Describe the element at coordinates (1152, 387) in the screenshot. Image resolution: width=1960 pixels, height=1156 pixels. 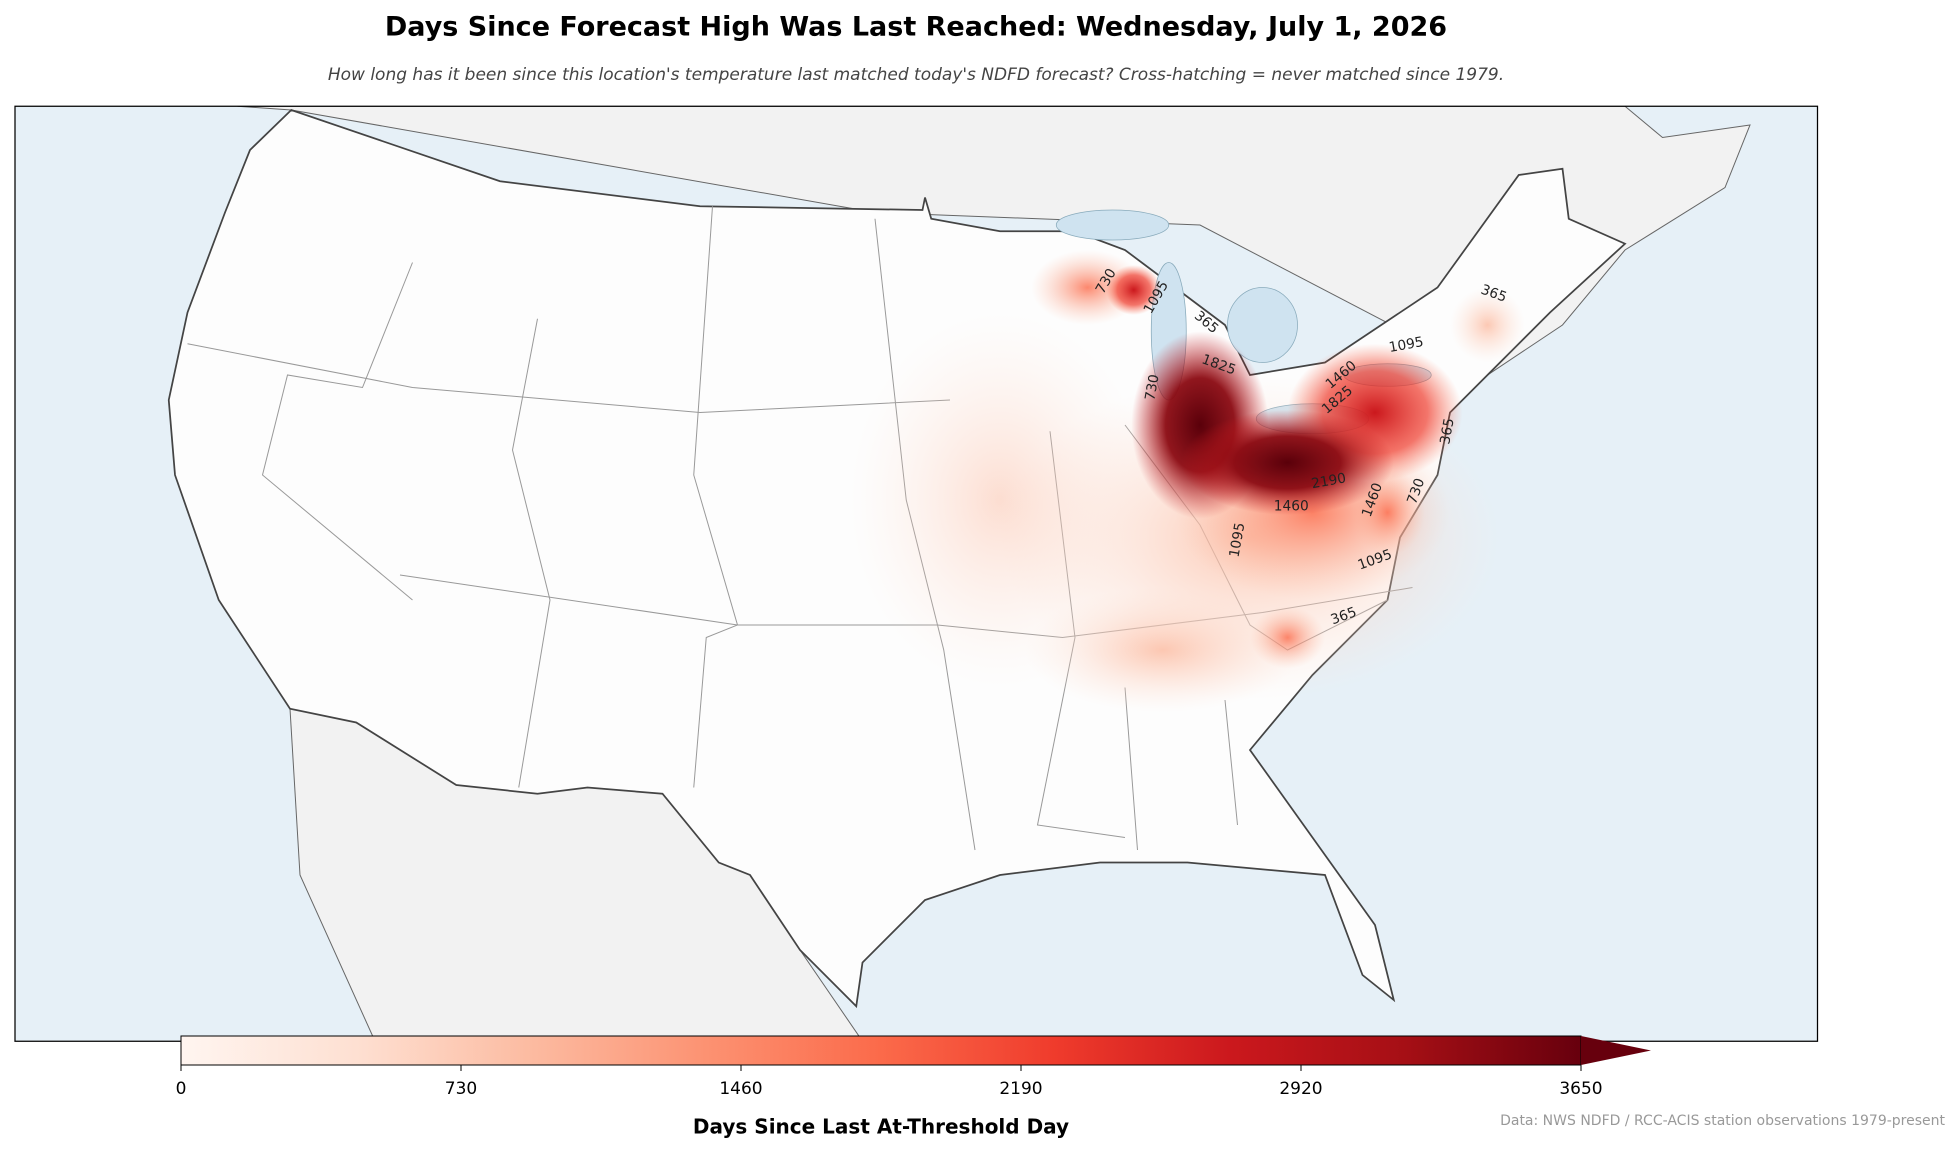
I see `contour-label: 730` at that location.